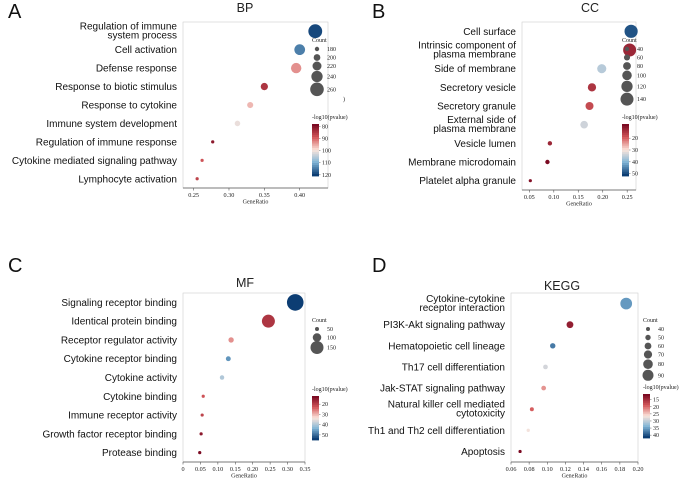  Describe the element at coordinates (480, 414) in the screenshot. I see `category-label-line2-d: cytotoxicity` at that location.